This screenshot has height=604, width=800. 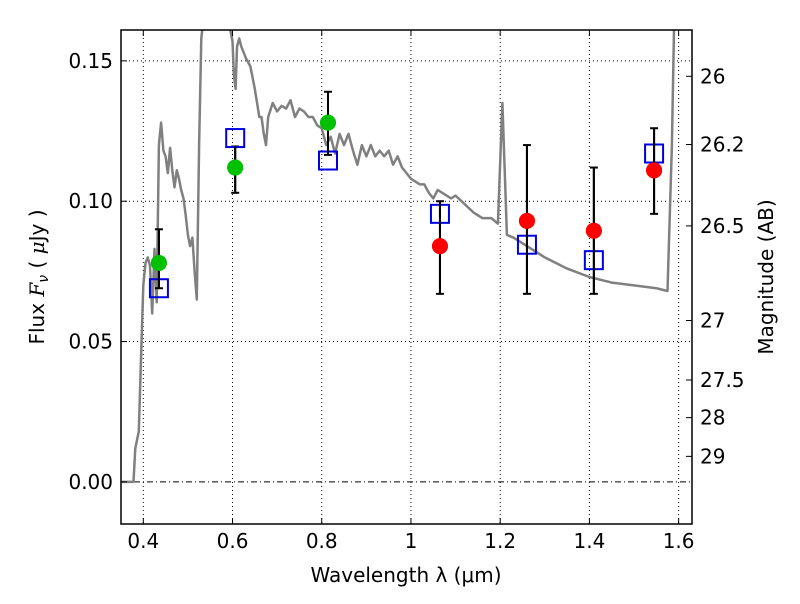 What do you see at coordinates (679, 541) in the screenshot?
I see `x-tick-label: 1.6` at bounding box center [679, 541].